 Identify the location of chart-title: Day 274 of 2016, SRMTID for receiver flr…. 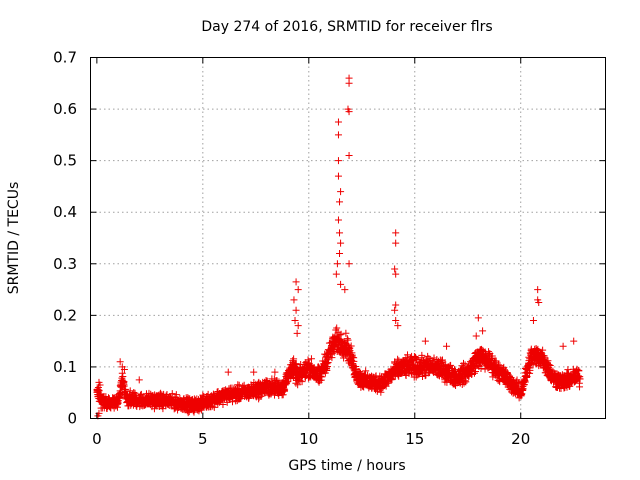
(346, 27).